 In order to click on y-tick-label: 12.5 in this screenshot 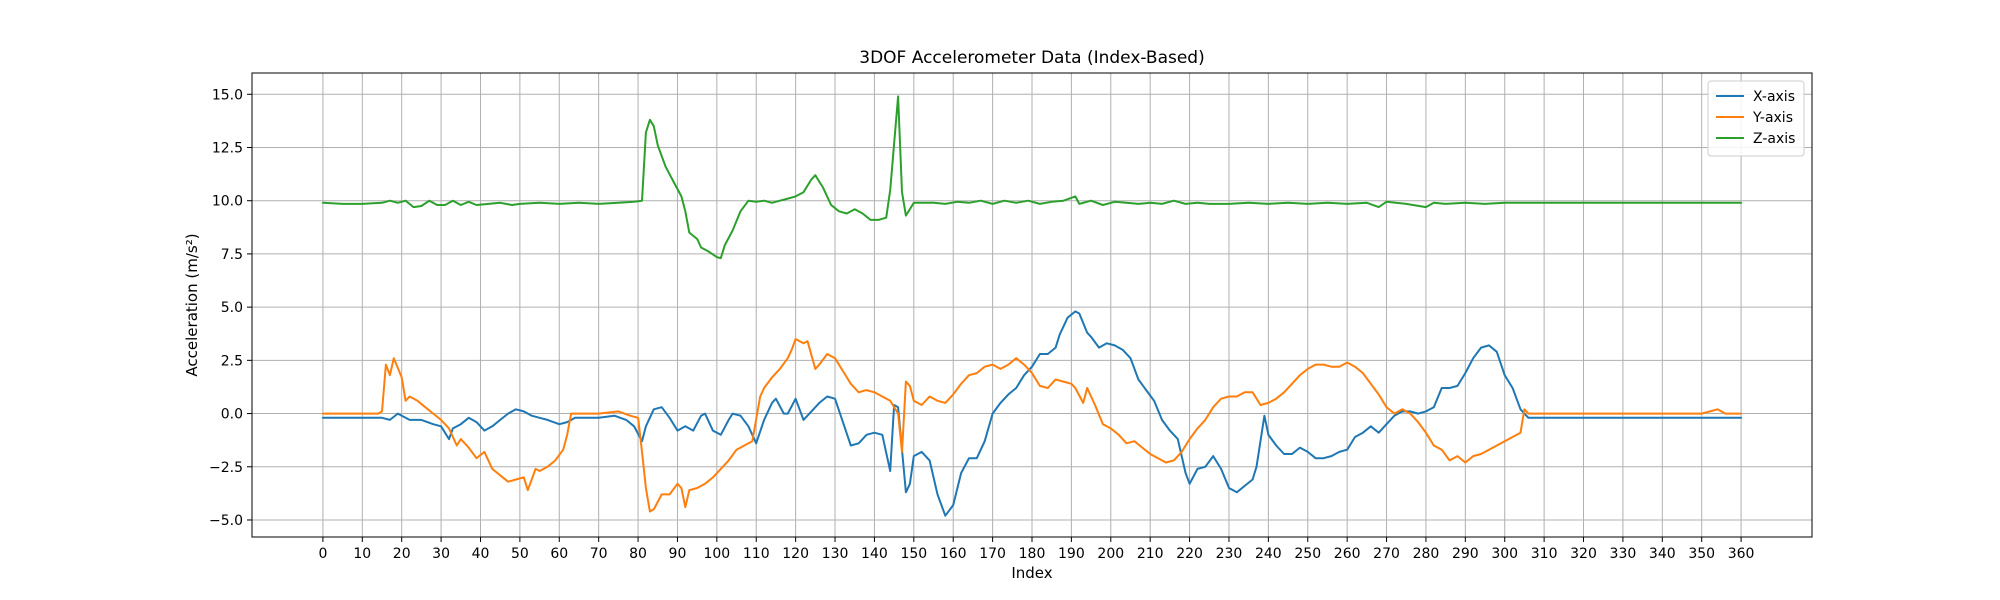, I will do `click(227, 148)`.